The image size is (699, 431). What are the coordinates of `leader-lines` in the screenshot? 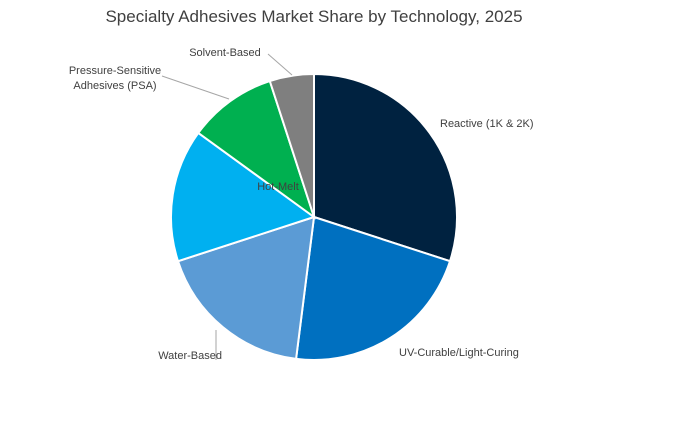 It's located at (227, 206).